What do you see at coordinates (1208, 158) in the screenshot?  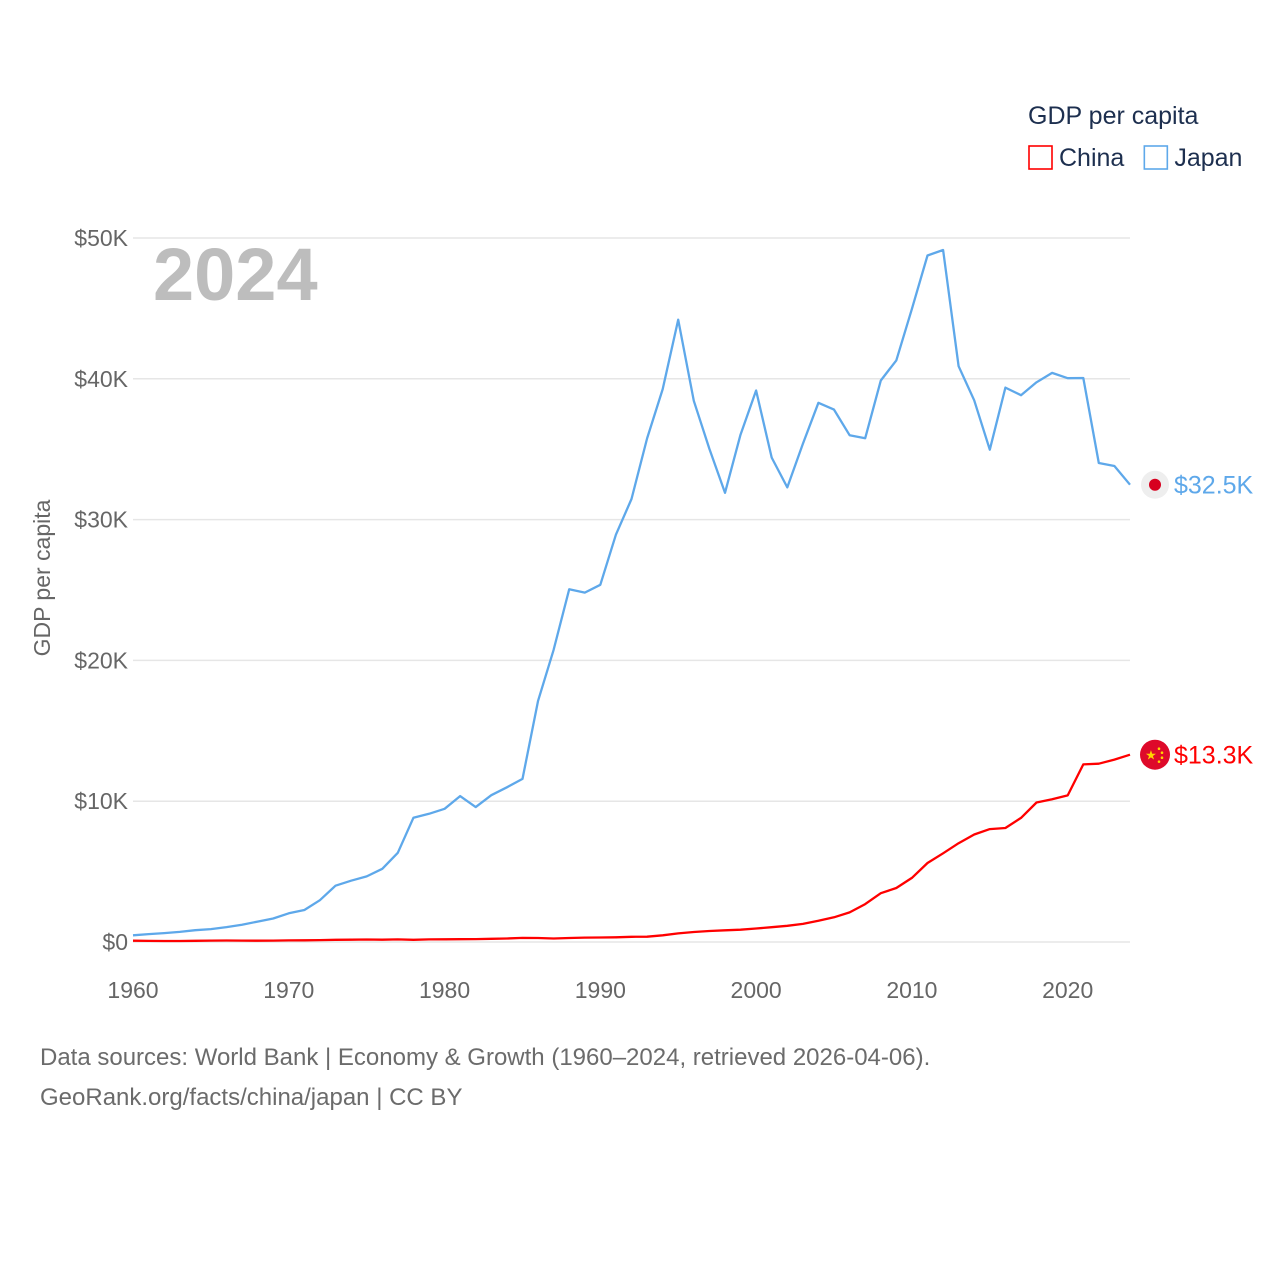 I see `legend-label-japan: Japan` at bounding box center [1208, 158].